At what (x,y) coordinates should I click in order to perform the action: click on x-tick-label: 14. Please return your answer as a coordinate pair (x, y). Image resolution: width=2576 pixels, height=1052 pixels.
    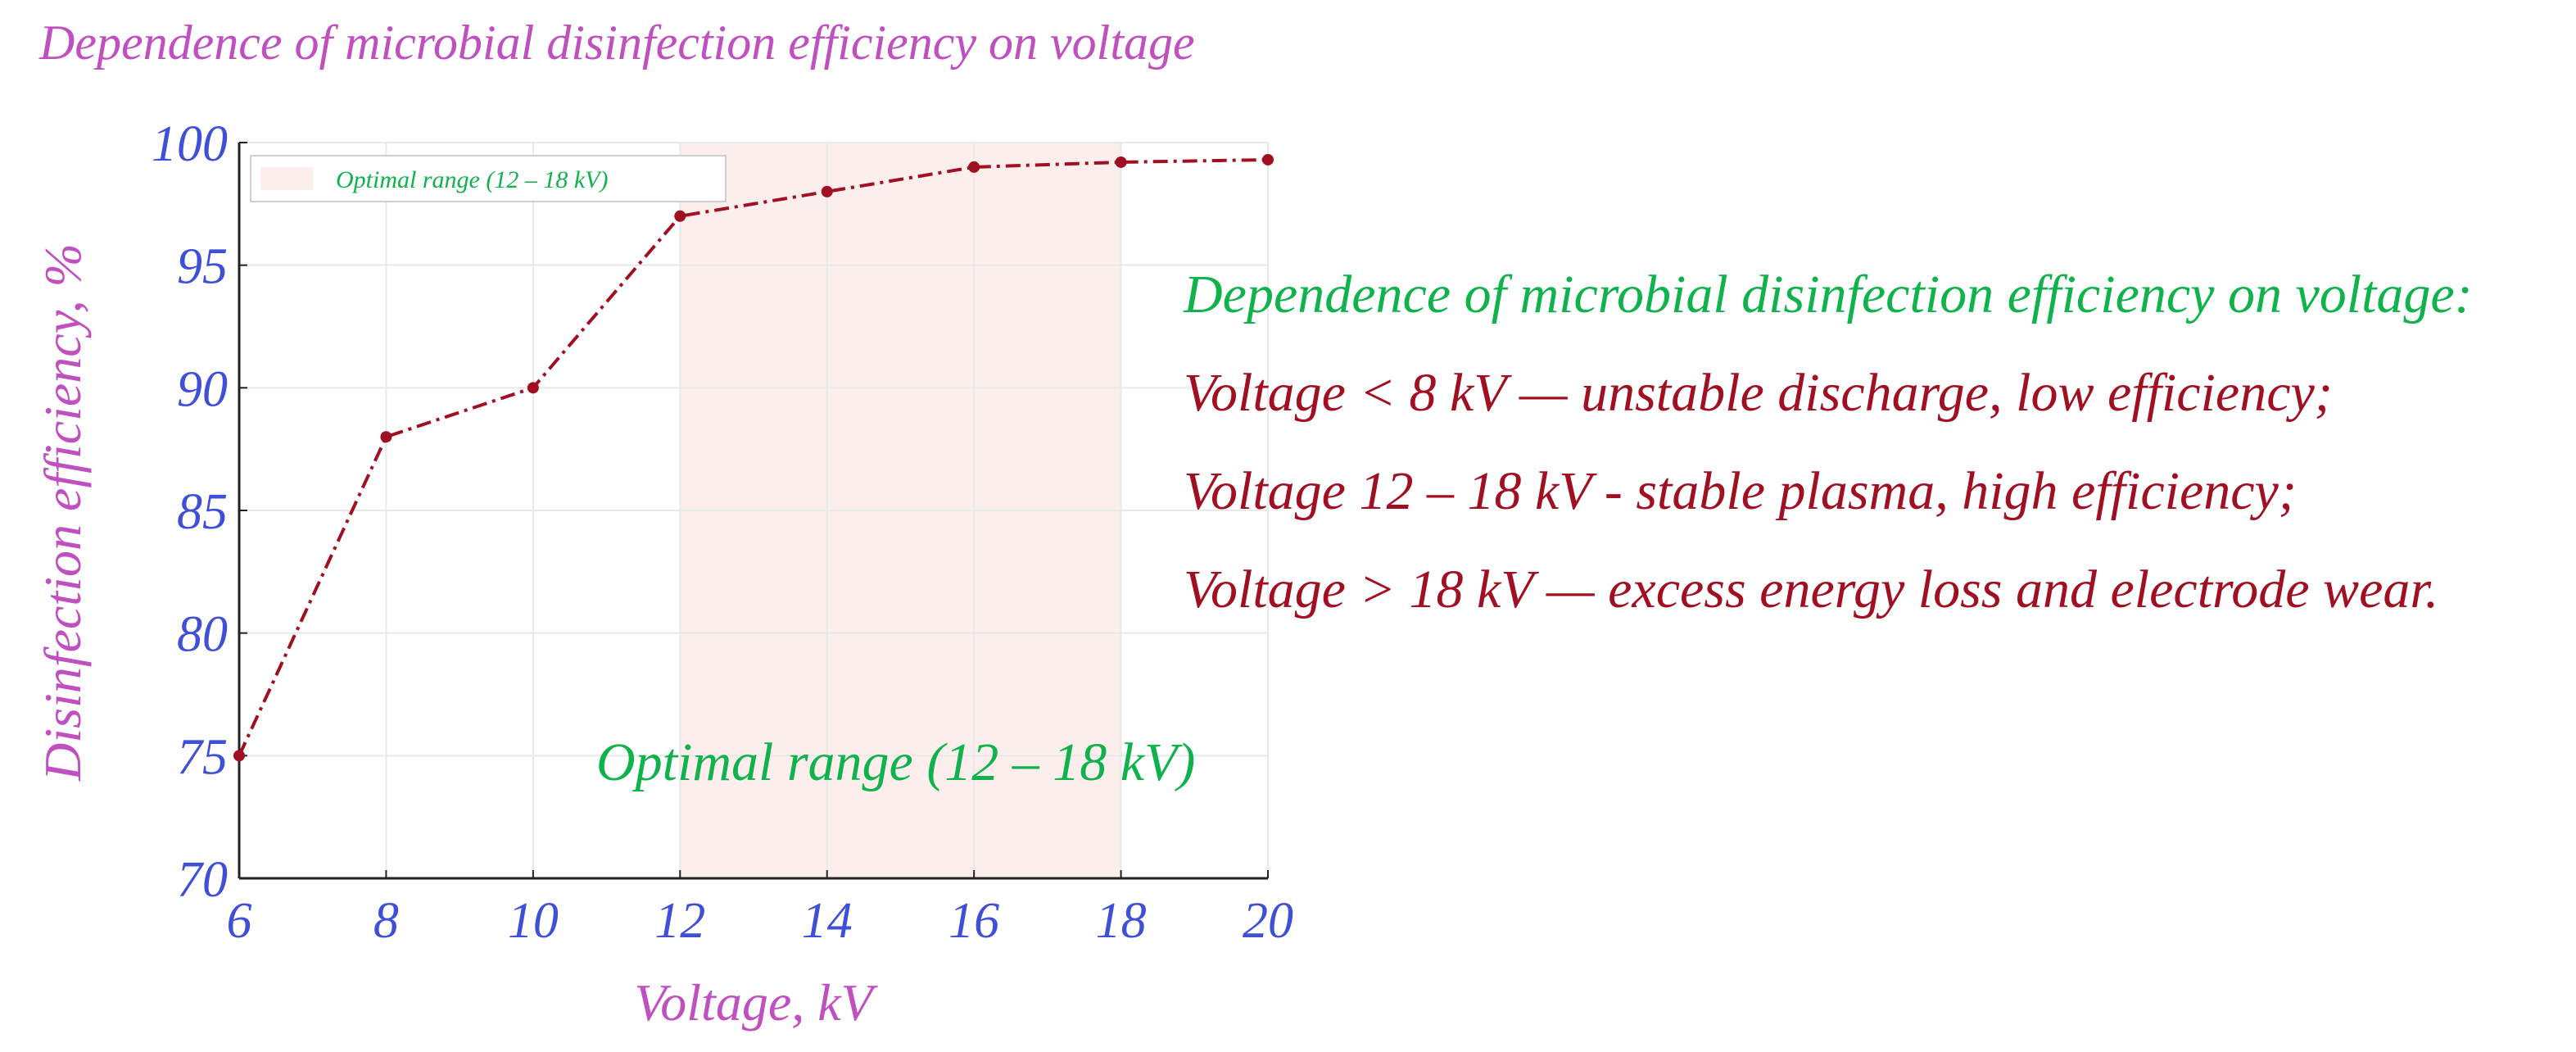
    Looking at the image, I should click on (827, 921).